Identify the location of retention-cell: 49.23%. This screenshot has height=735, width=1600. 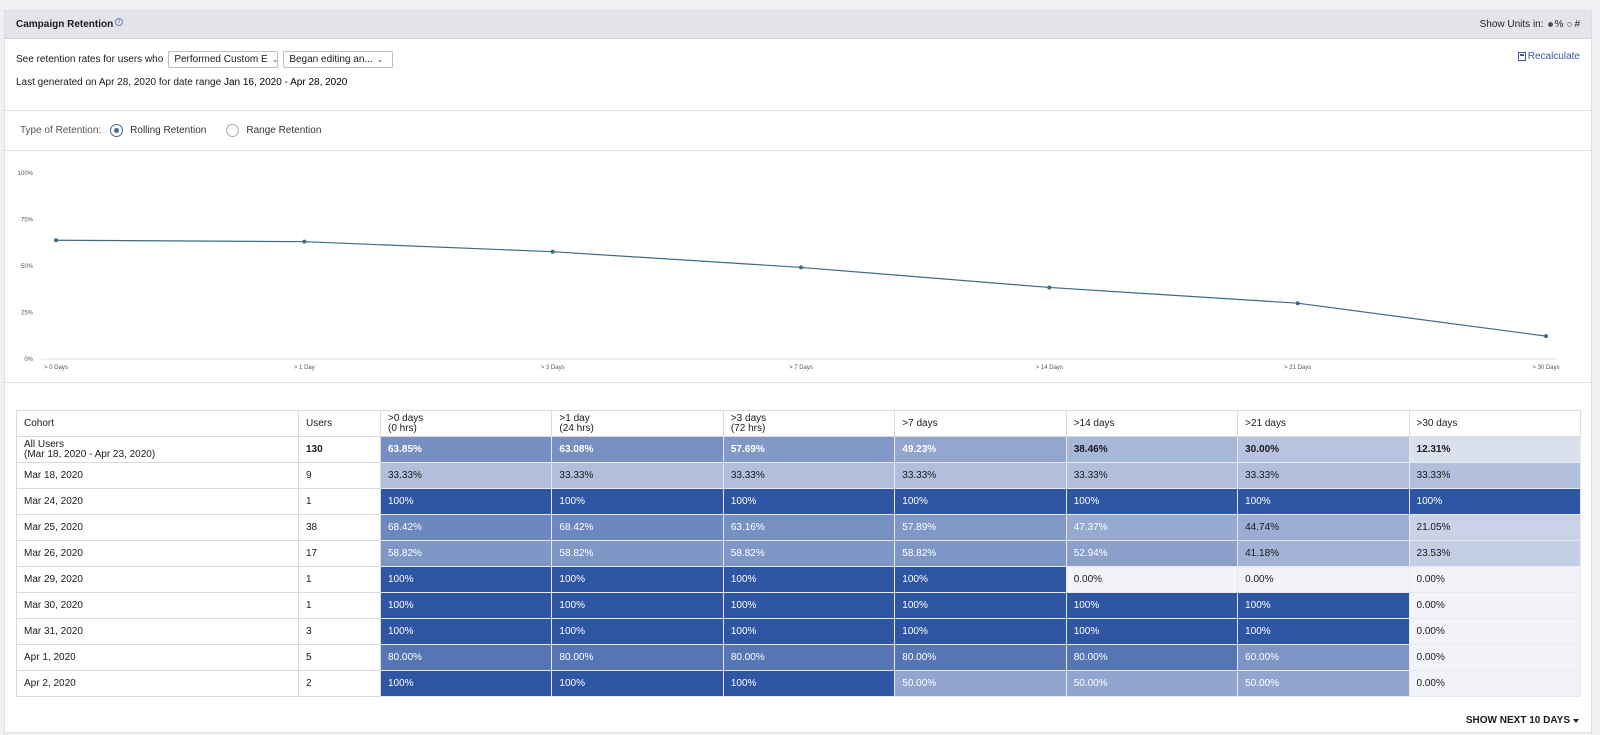
(980, 449).